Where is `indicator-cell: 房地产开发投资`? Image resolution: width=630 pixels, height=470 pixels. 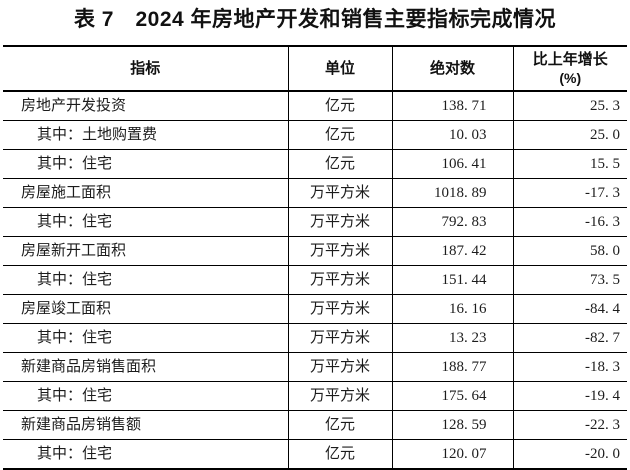
indicator-cell: 房地产开发投资 is located at coordinates (145, 106).